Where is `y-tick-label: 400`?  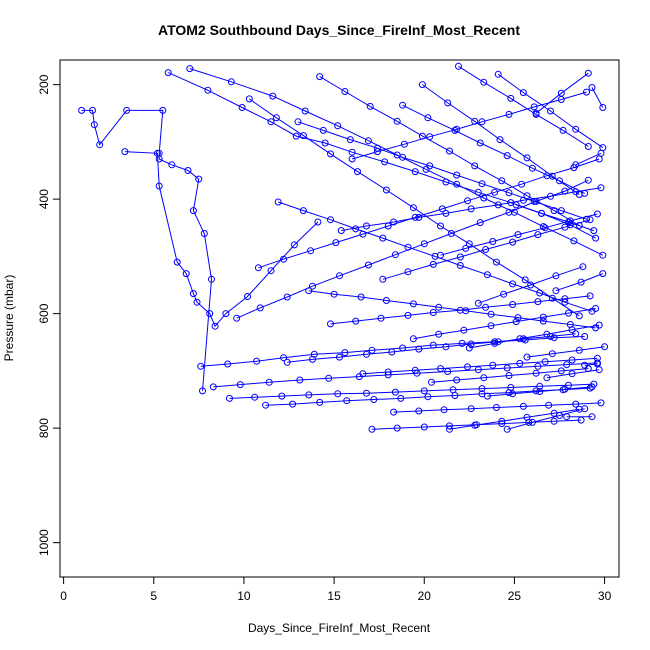
y-tick-label: 400 is located at coordinates (44, 199).